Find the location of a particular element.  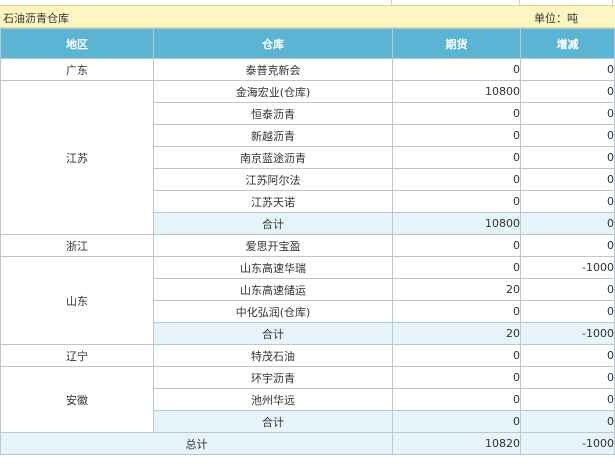

table-row: 山东高速储运 20 0 is located at coordinates (308, 289).